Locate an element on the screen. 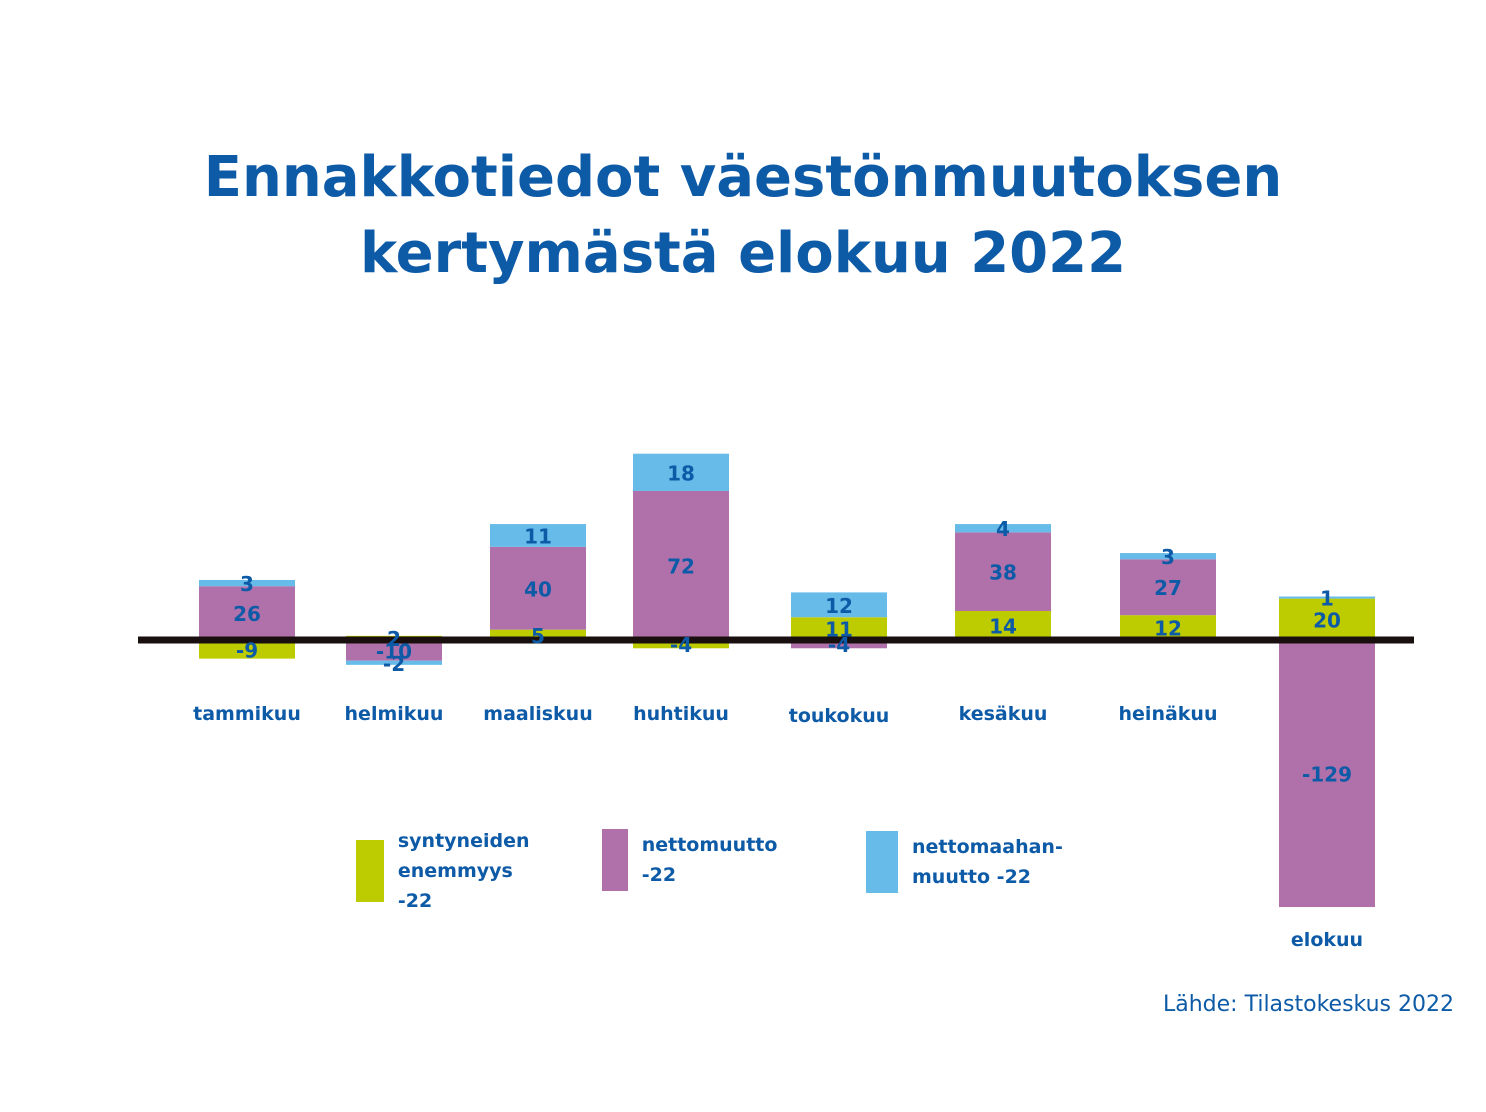 This screenshot has height=1112, width=1486. bar-syntyneiden-kesäkuu is located at coordinates (1003, 625).